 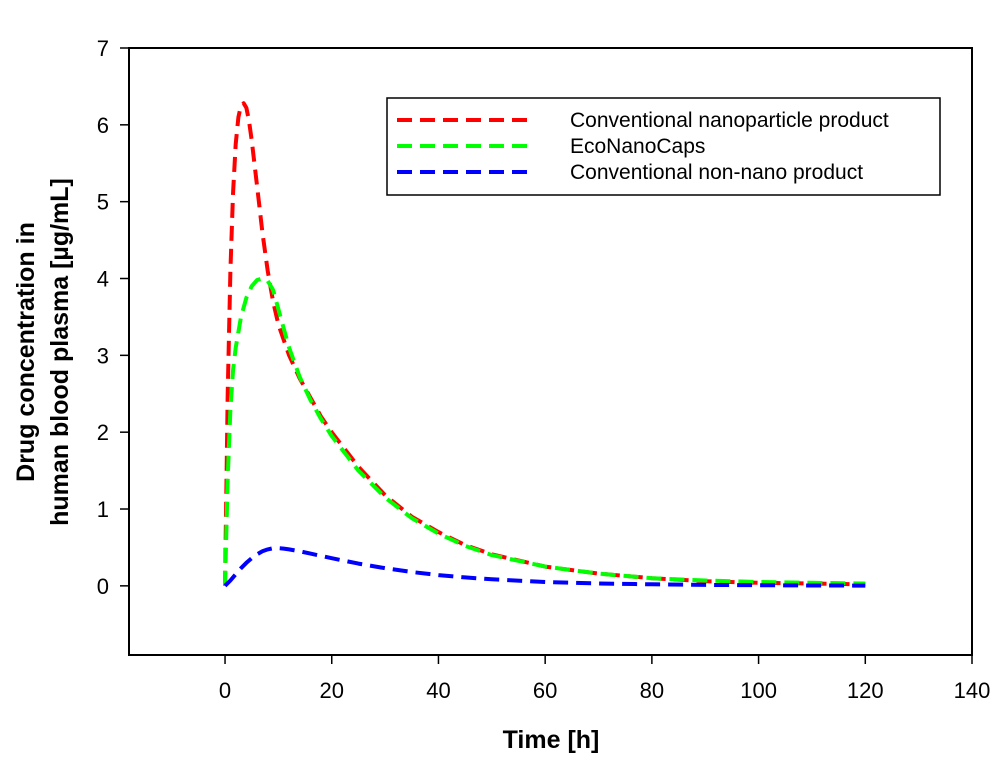 What do you see at coordinates (438, 690) in the screenshot?
I see `x-tick-label: 40` at bounding box center [438, 690].